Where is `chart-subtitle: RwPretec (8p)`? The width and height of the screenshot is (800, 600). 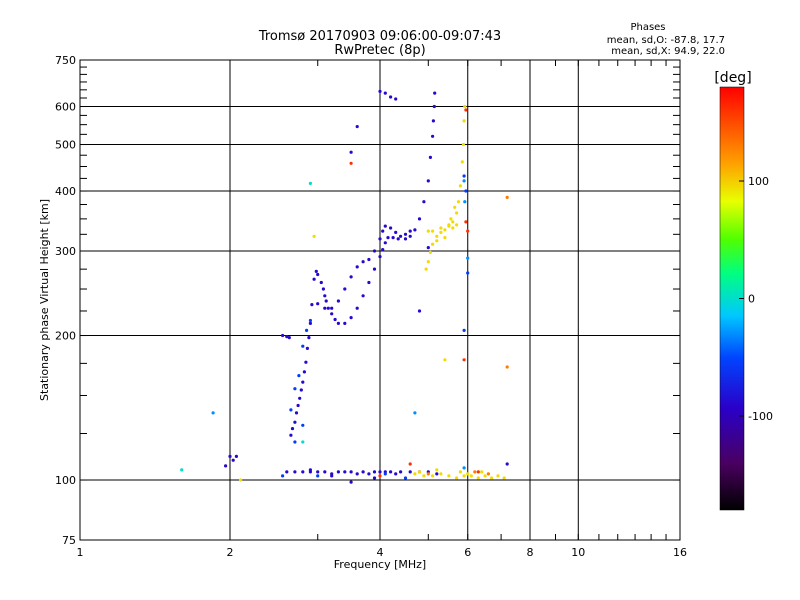
chart-subtitle: RwPretec (8p) is located at coordinates (379, 50).